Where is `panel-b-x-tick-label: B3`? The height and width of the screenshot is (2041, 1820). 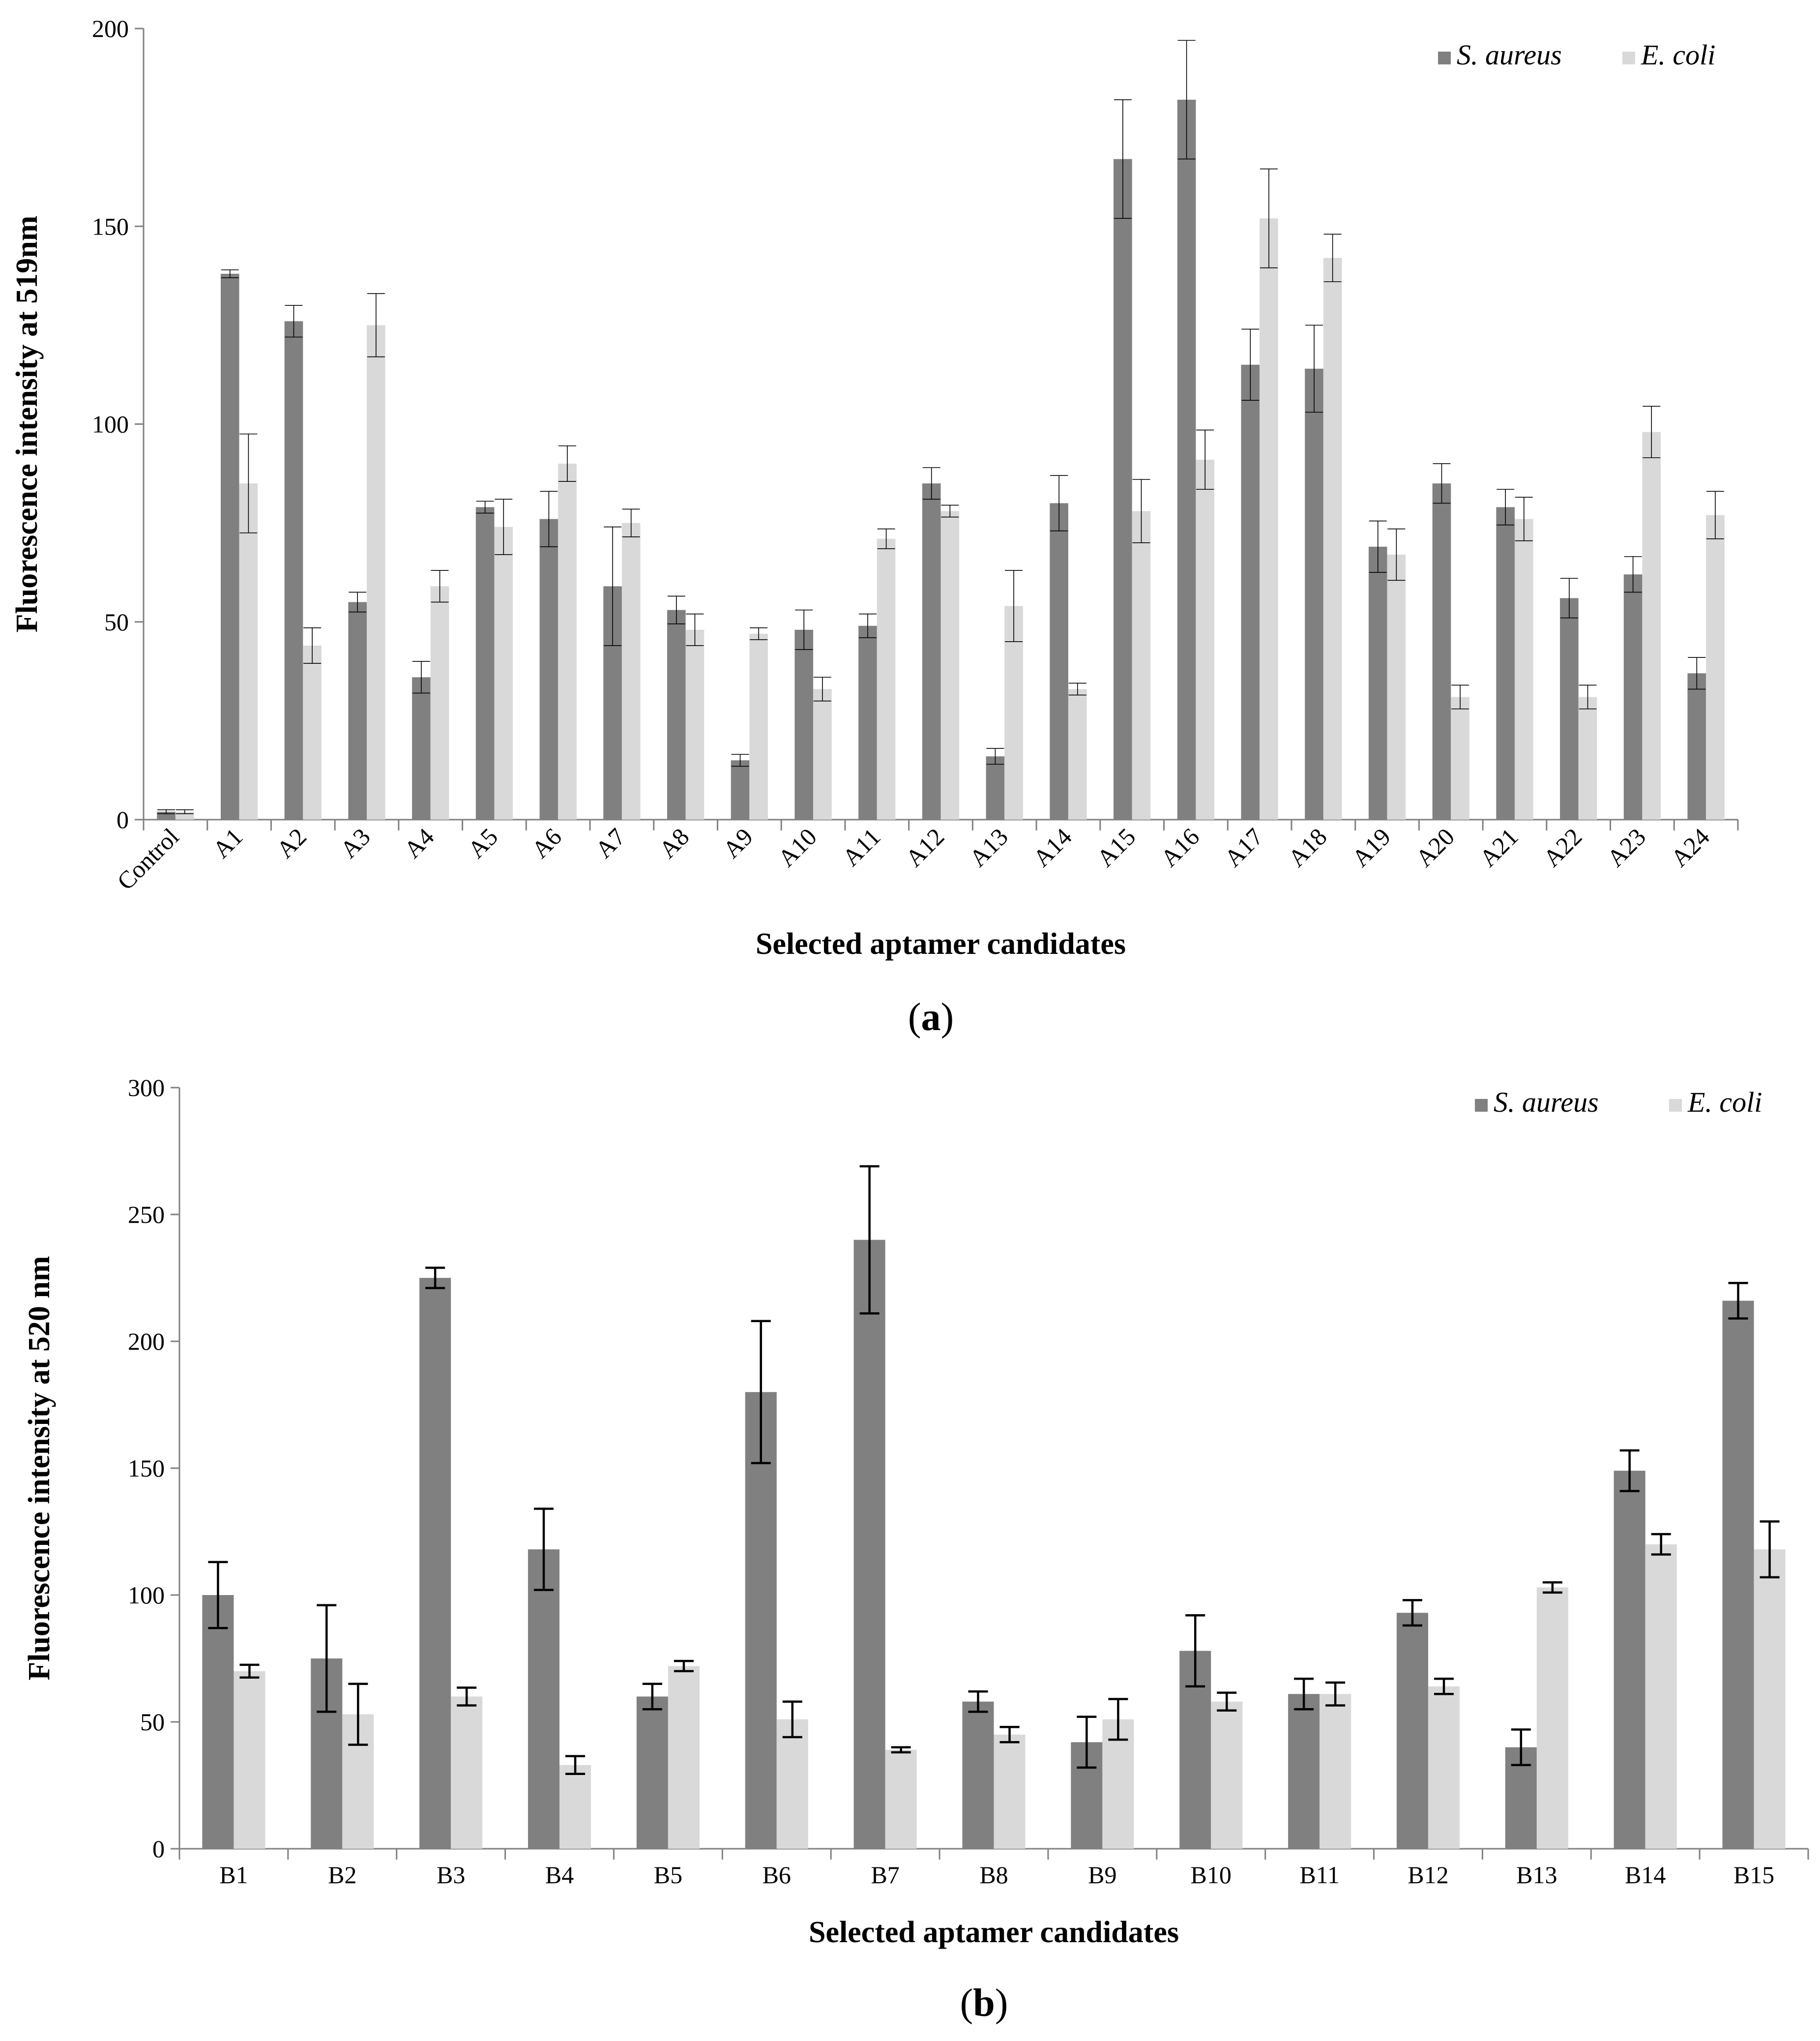
panel-b-x-tick-label: B3 is located at coordinates (451, 1875).